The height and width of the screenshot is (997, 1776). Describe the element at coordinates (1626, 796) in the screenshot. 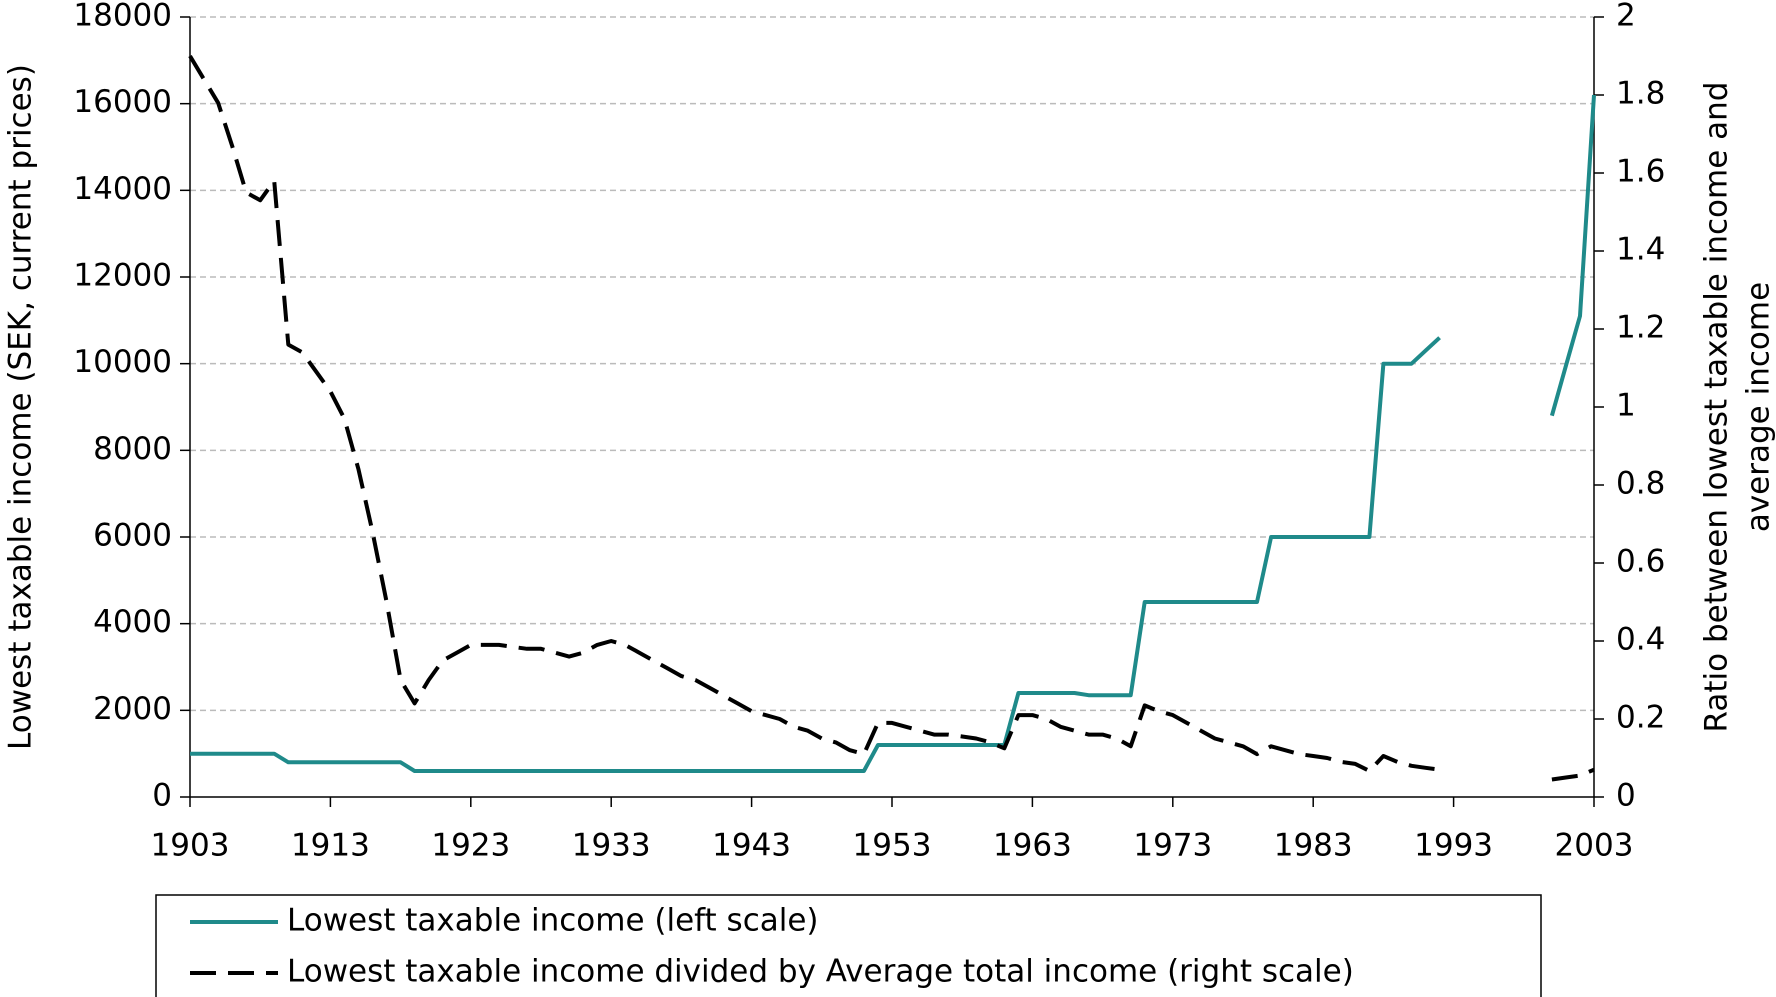

I see `y2-tick-label: 0` at that location.